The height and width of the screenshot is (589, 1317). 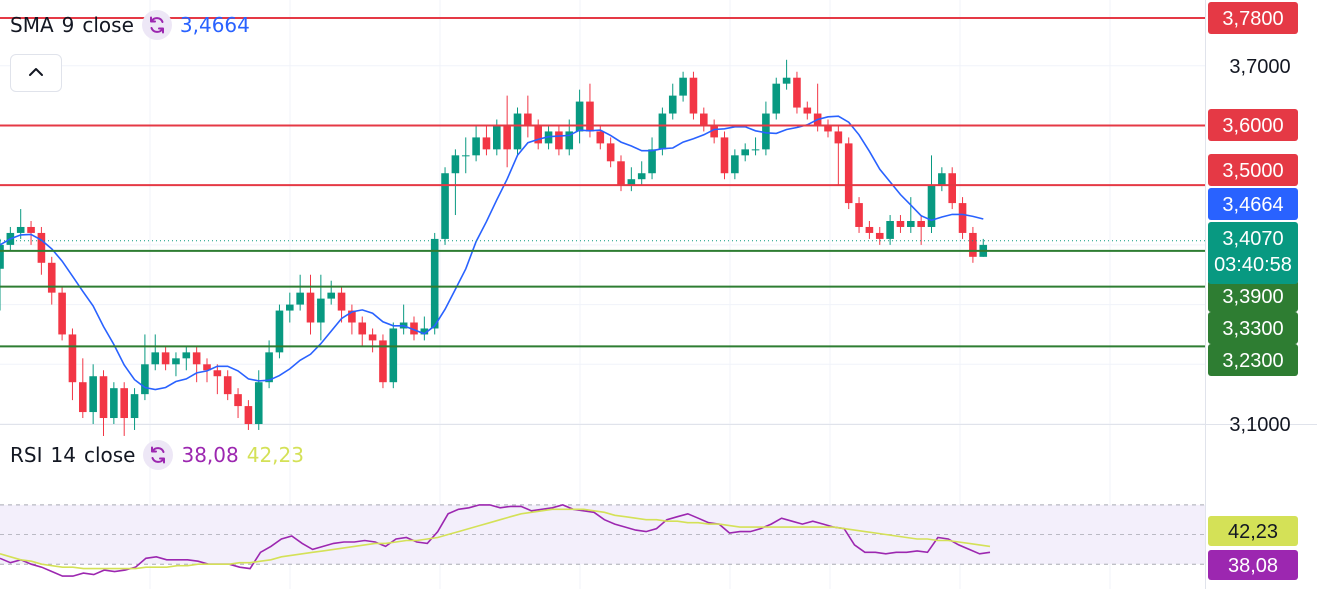 I want to click on sma-price-tag-bg, so click(x=1253, y=204).